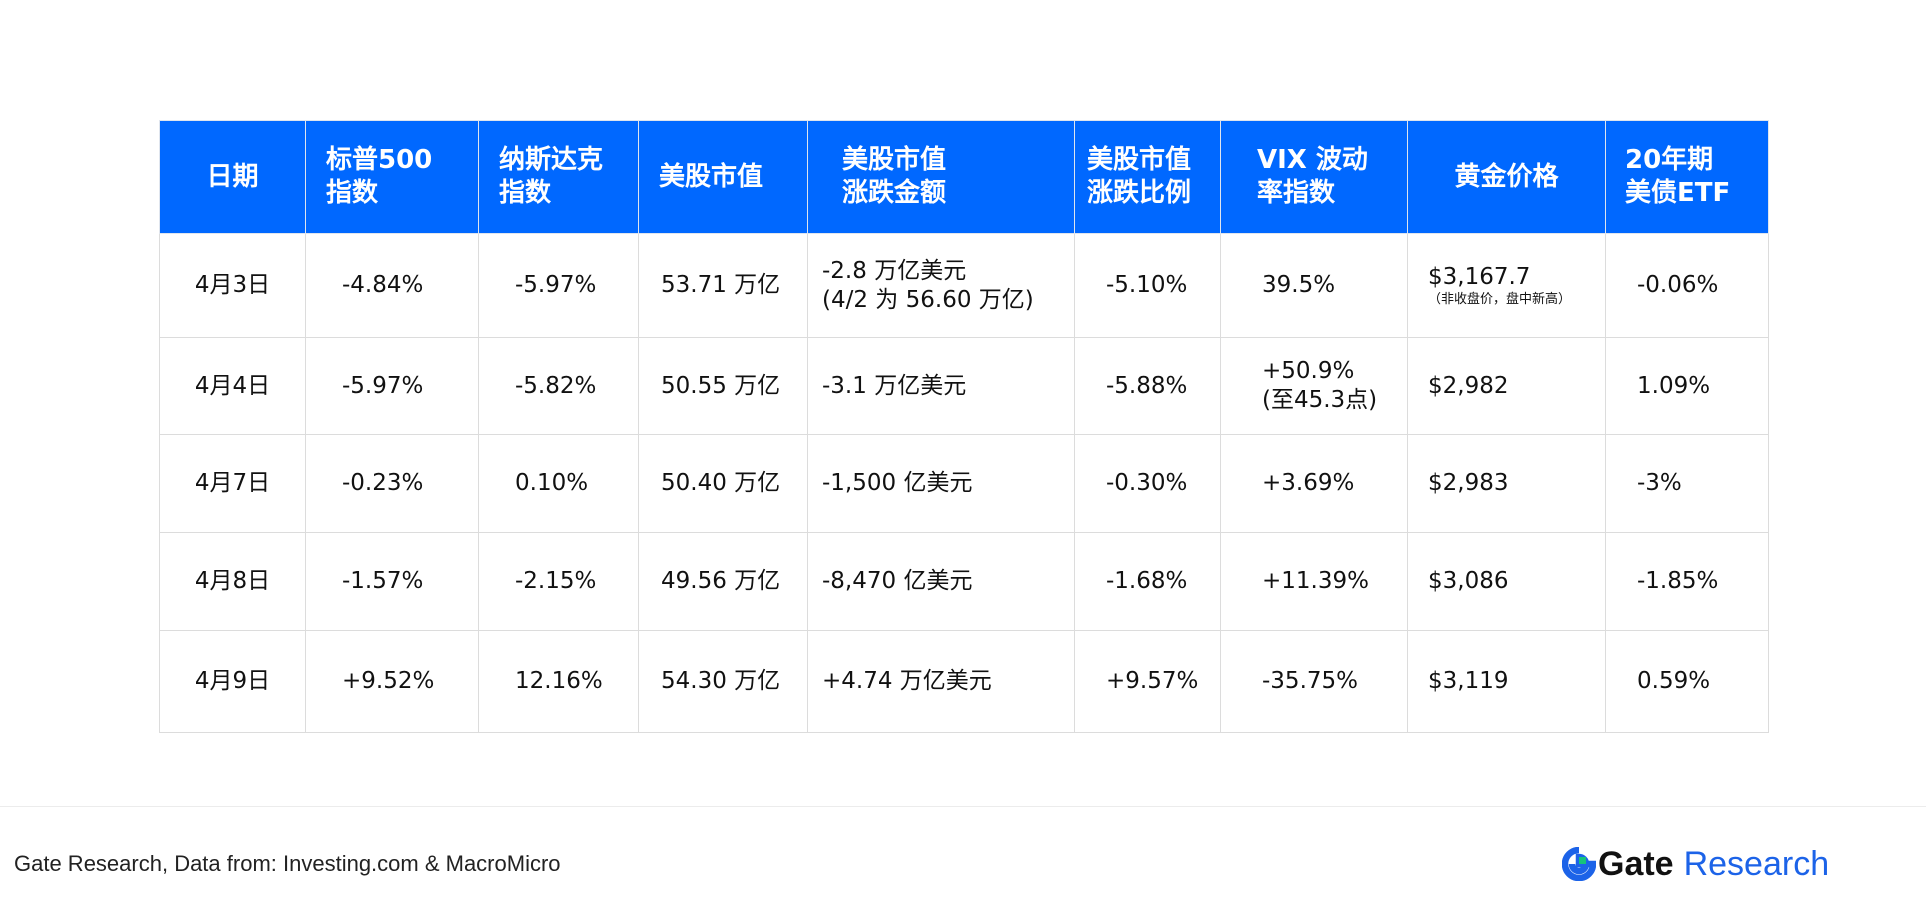 The height and width of the screenshot is (923, 1926). I want to click on cell-date: 4月4日, so click(232, 386).